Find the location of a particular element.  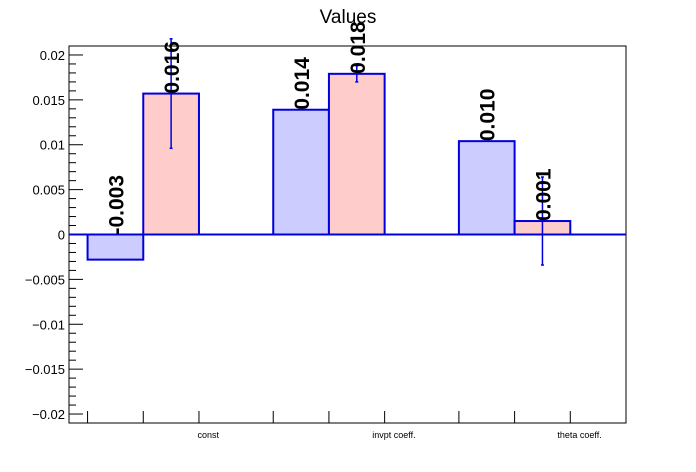

y-tick-label: 0 is located at coordinates (61, 235).